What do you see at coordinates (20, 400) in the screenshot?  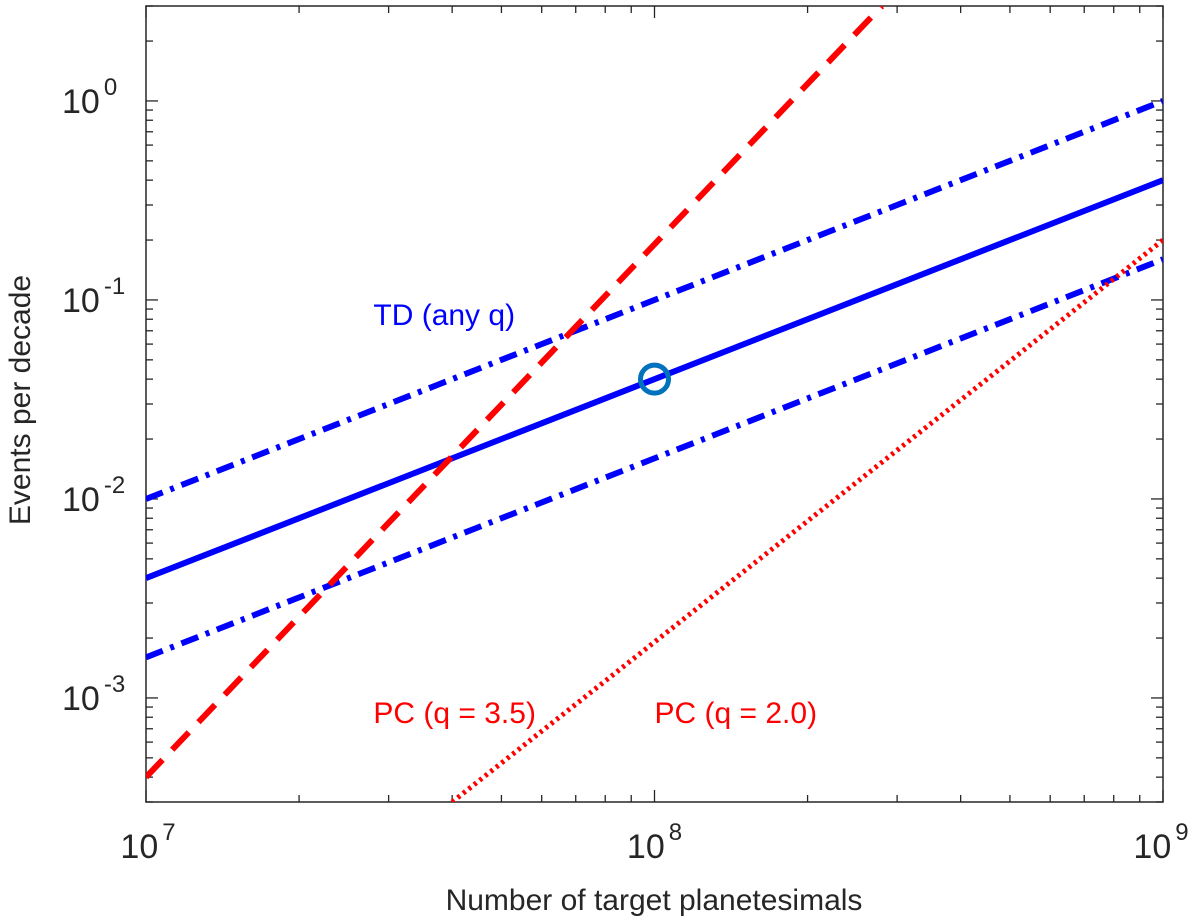 I see `y-axis-title: Events per decade` at bounding box center [20, 400].